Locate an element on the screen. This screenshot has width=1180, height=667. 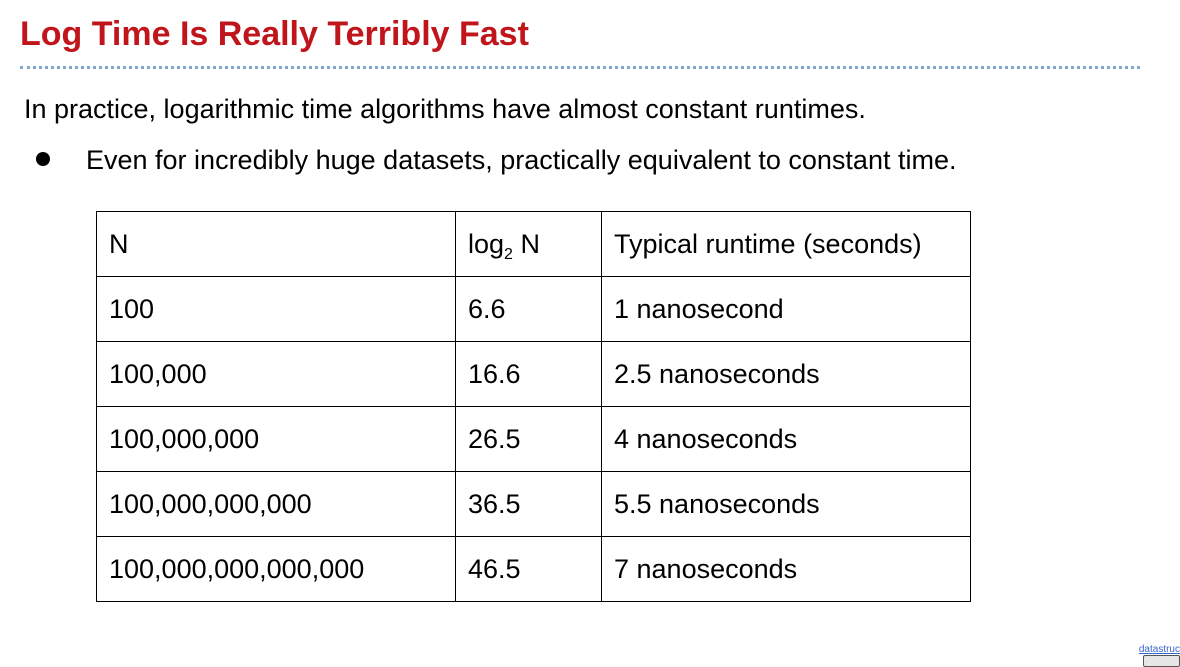
table-row: 100,000 16.6 2.5 nanoseconds is located at coordinates (533, 374).